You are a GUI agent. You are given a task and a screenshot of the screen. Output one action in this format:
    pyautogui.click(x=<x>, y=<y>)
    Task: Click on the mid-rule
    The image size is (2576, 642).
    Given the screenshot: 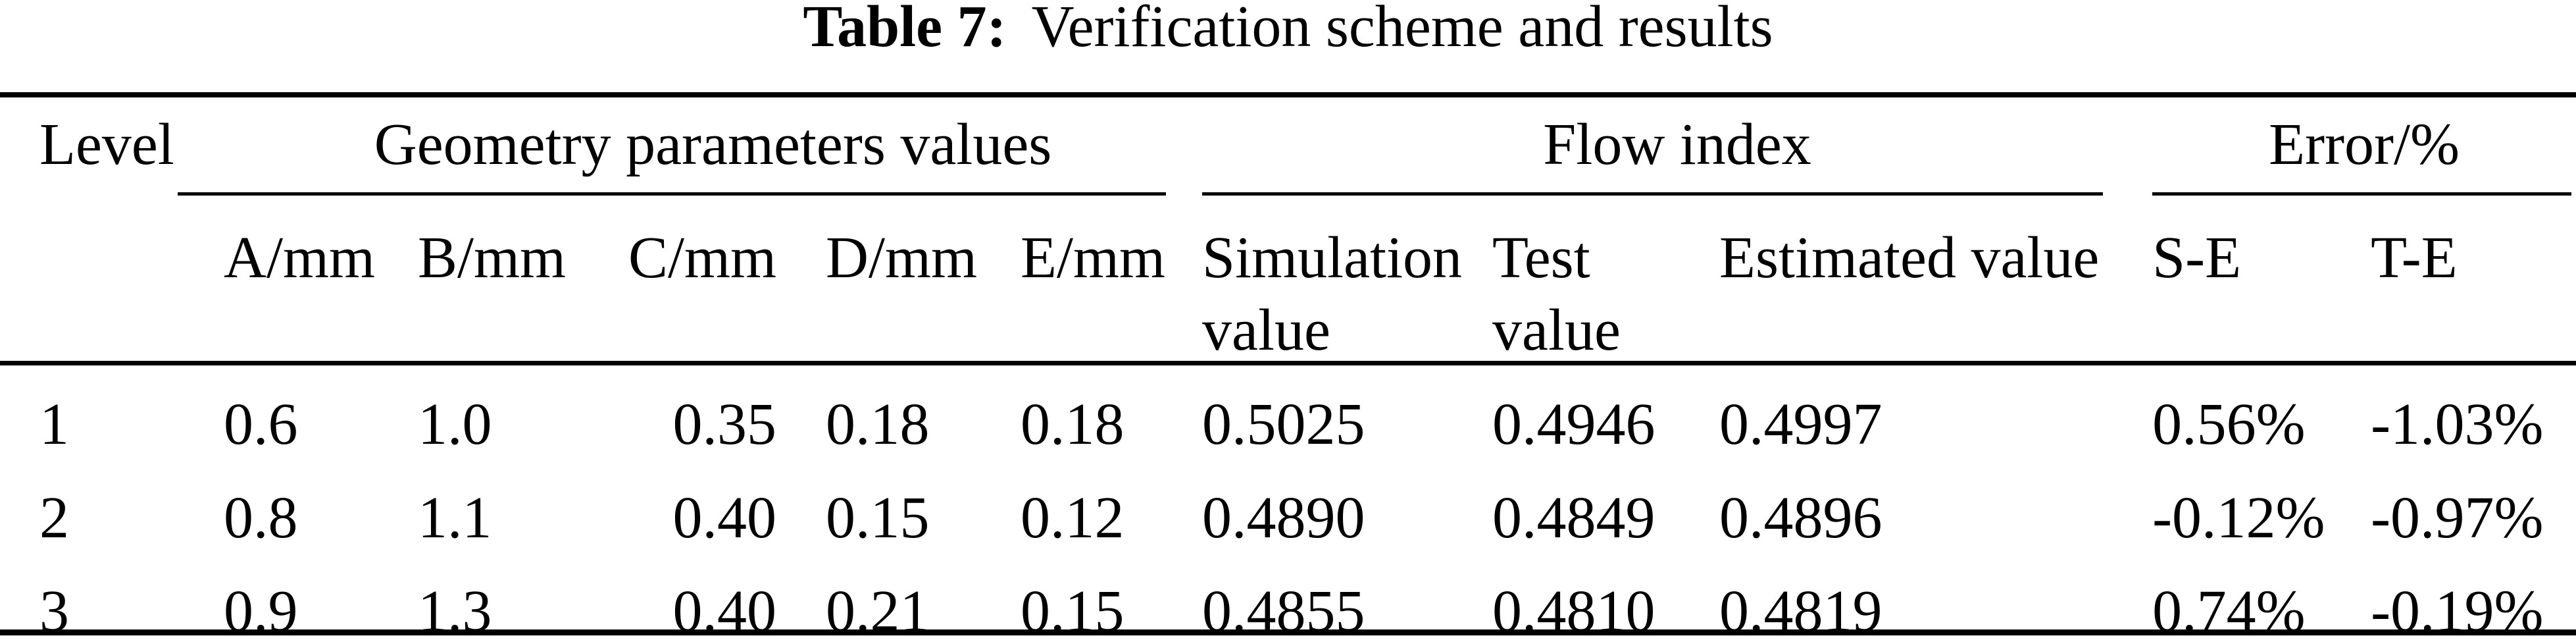 What is the action you would take?
    pyautogui.click(x=1288, y=363)
    